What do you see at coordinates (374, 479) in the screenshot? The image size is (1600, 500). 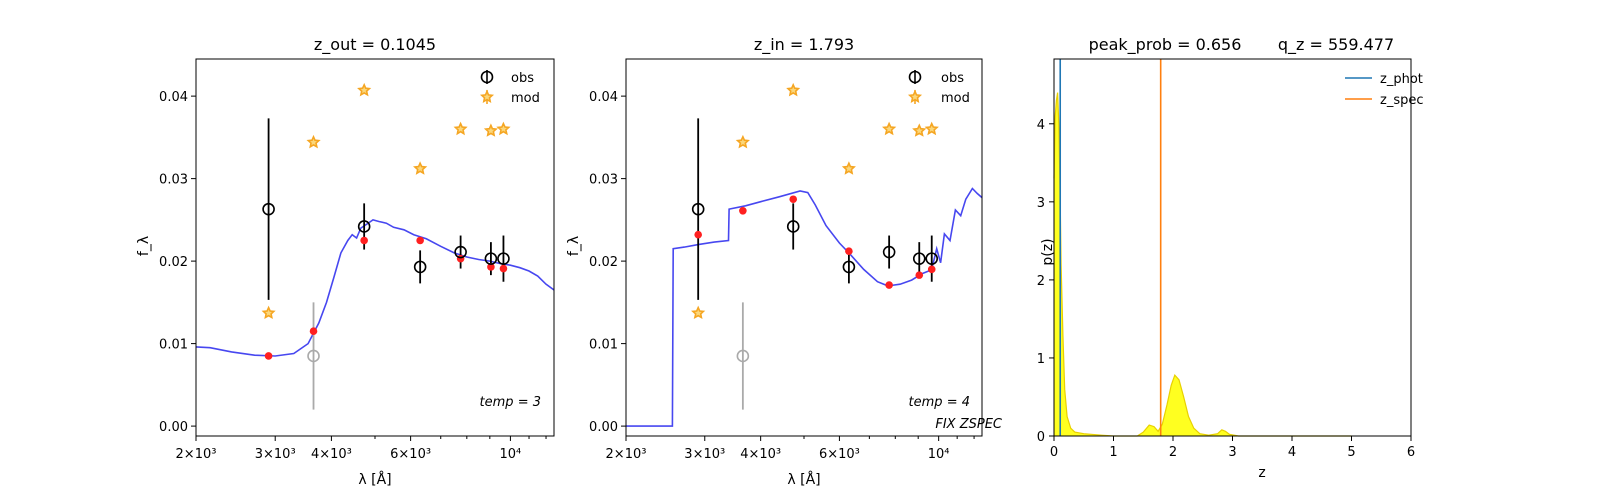 I see `panel-zout-xlabel: λ [Å]` at bounding box center [374, 479].